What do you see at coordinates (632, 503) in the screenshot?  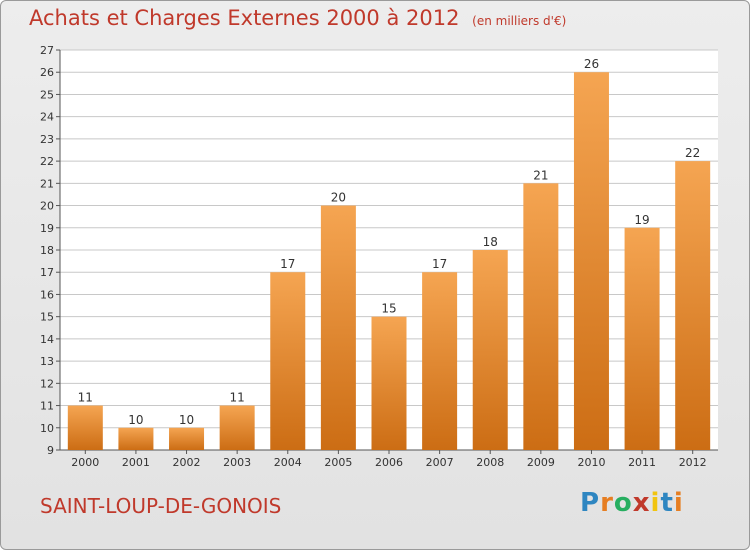 I see `brand-logo: Proxiti` at bounding box center [632, 503].